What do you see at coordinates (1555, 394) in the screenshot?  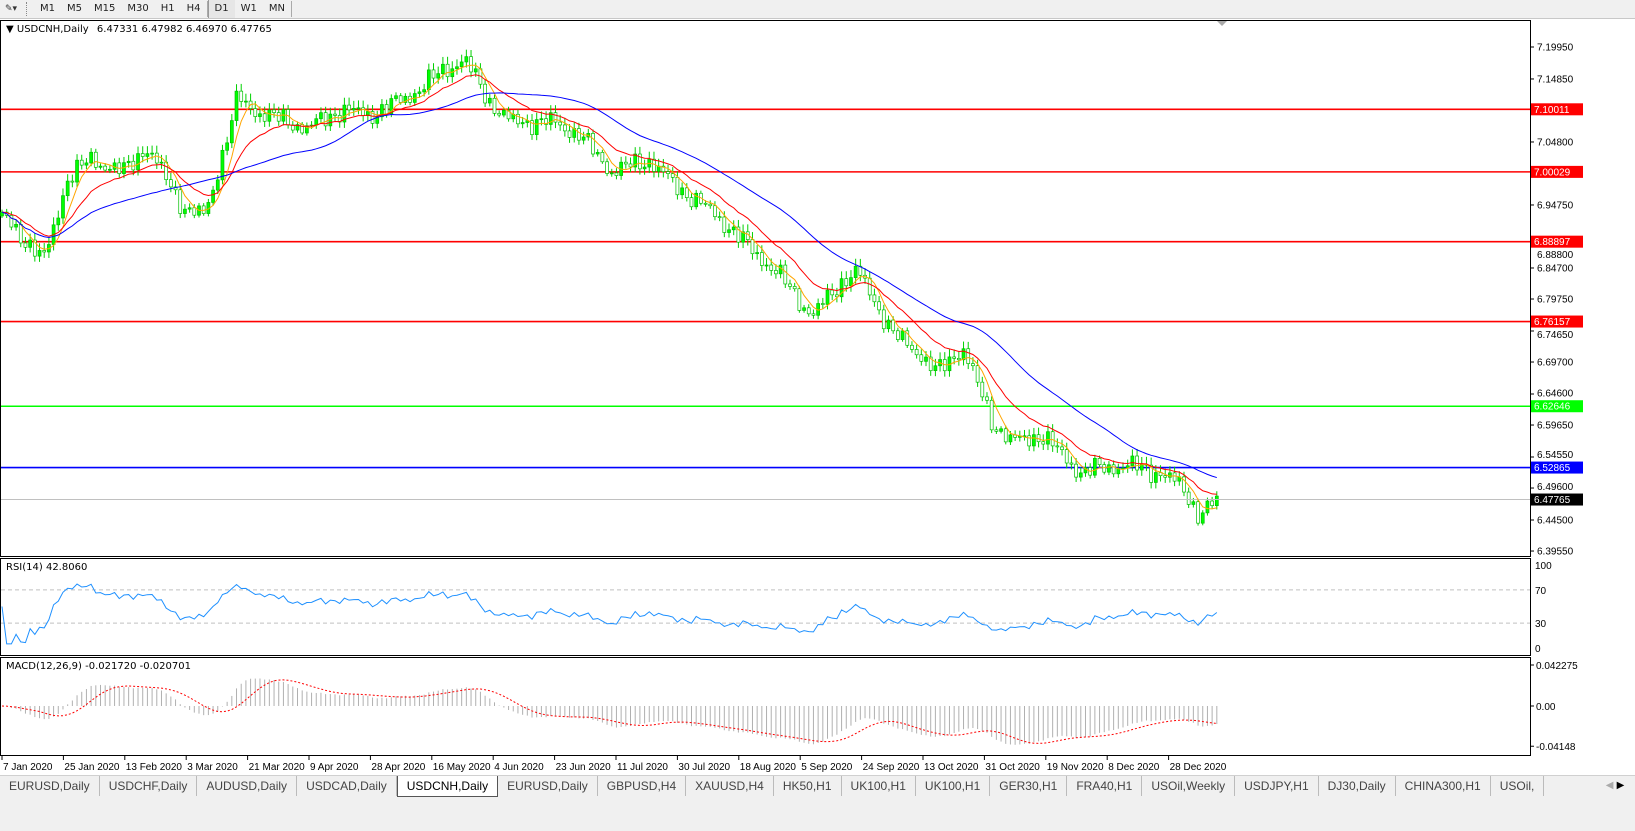 I see `price-tick-label: 6.64600` at bounding box center [1555, 394].